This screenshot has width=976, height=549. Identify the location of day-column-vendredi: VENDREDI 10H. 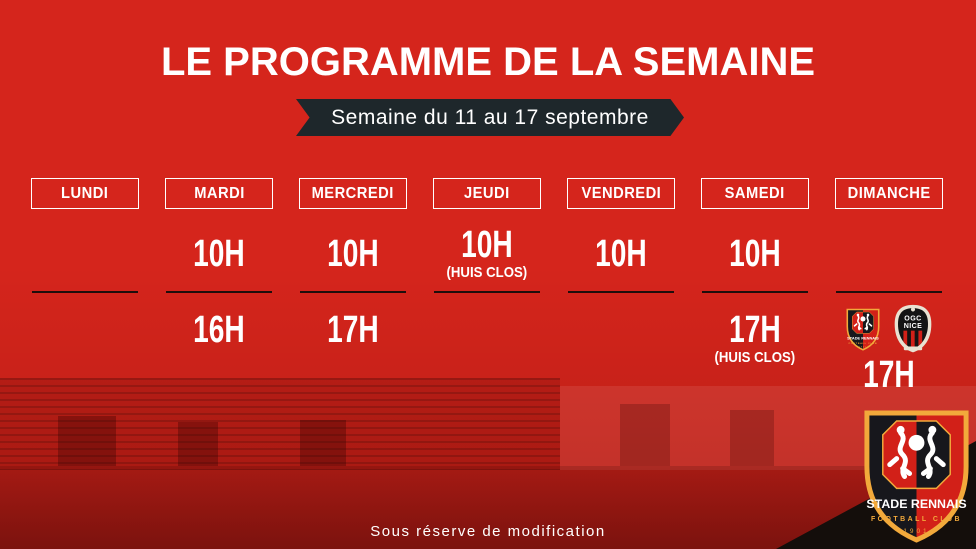
(621, 293).